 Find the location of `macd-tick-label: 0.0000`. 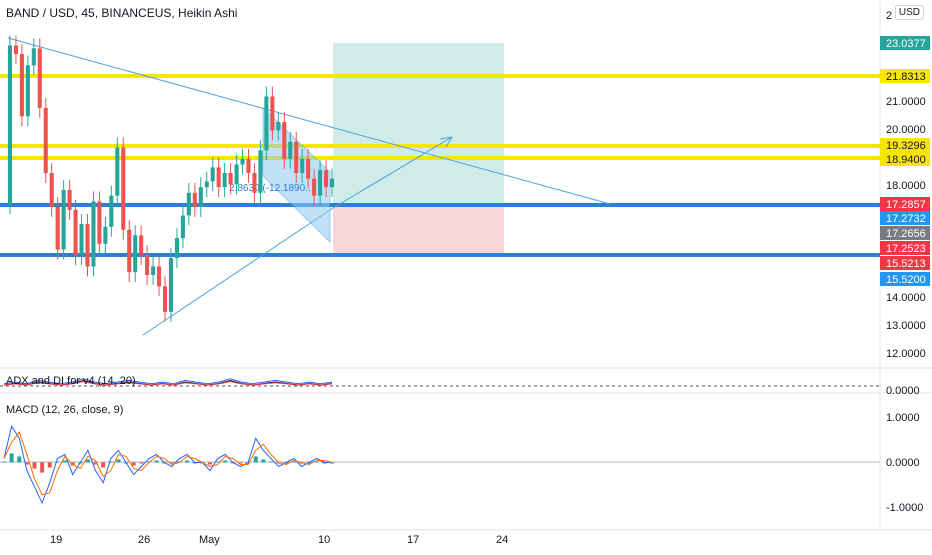

macd-tick-label: 0.0000 is located at coordinates (903, 463).